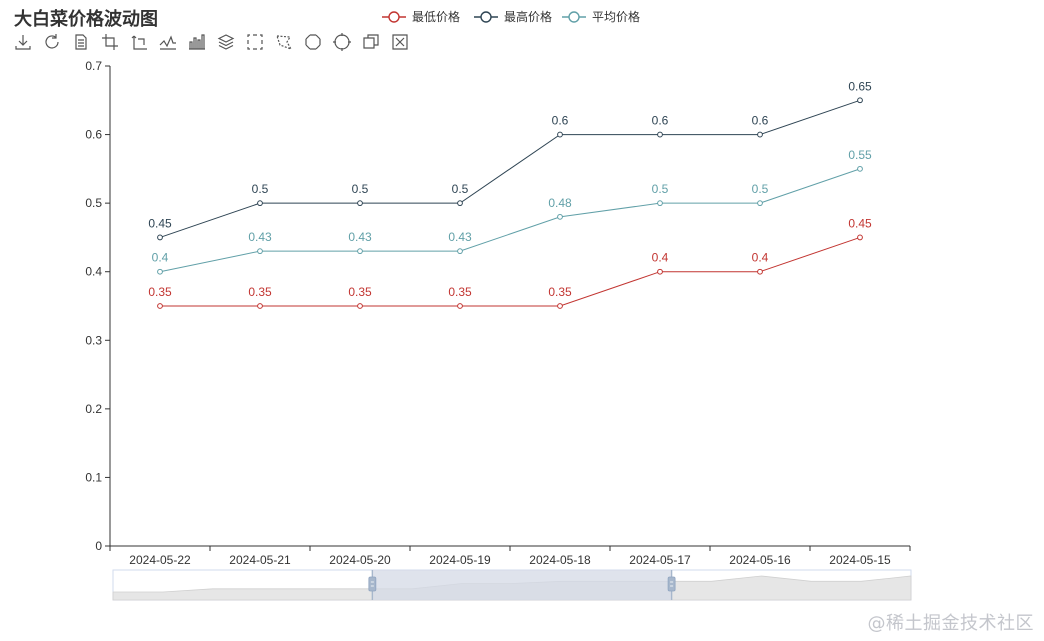 The image size is (1044, 641). Describe the element at coordinates (660, 560) in the screenshot. I see `x-tick-label: 2024-05-17` at that location.